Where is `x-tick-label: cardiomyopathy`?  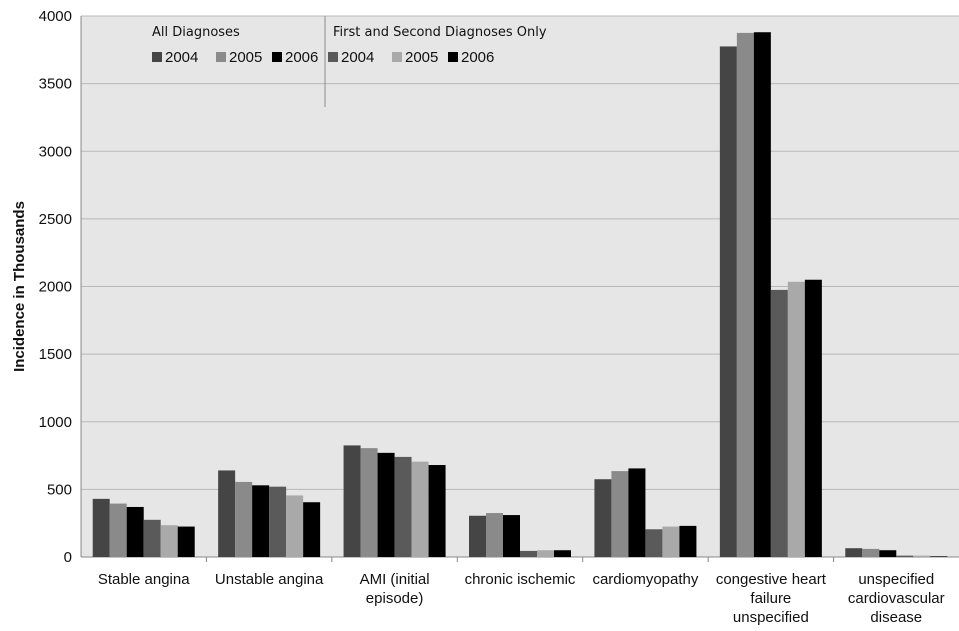
x-tick-label: cardiomyopathy is located at coordinates (645, 579).